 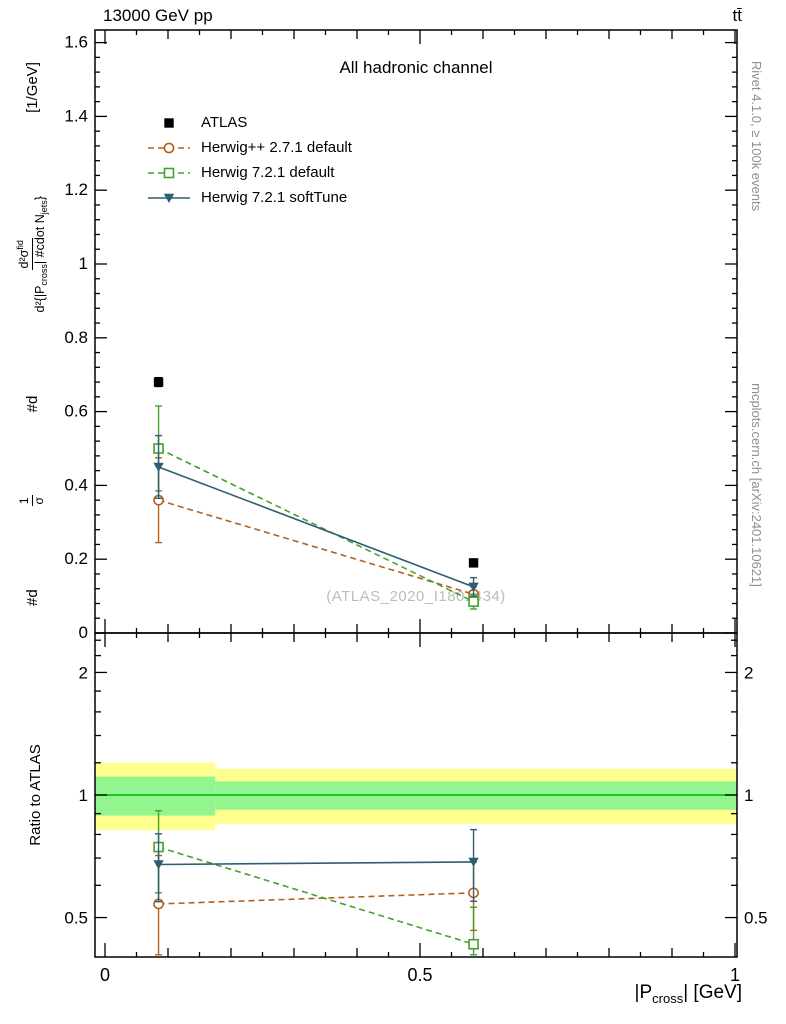 I want to click on tick-label: 0.2, so click(x=76, y=558).